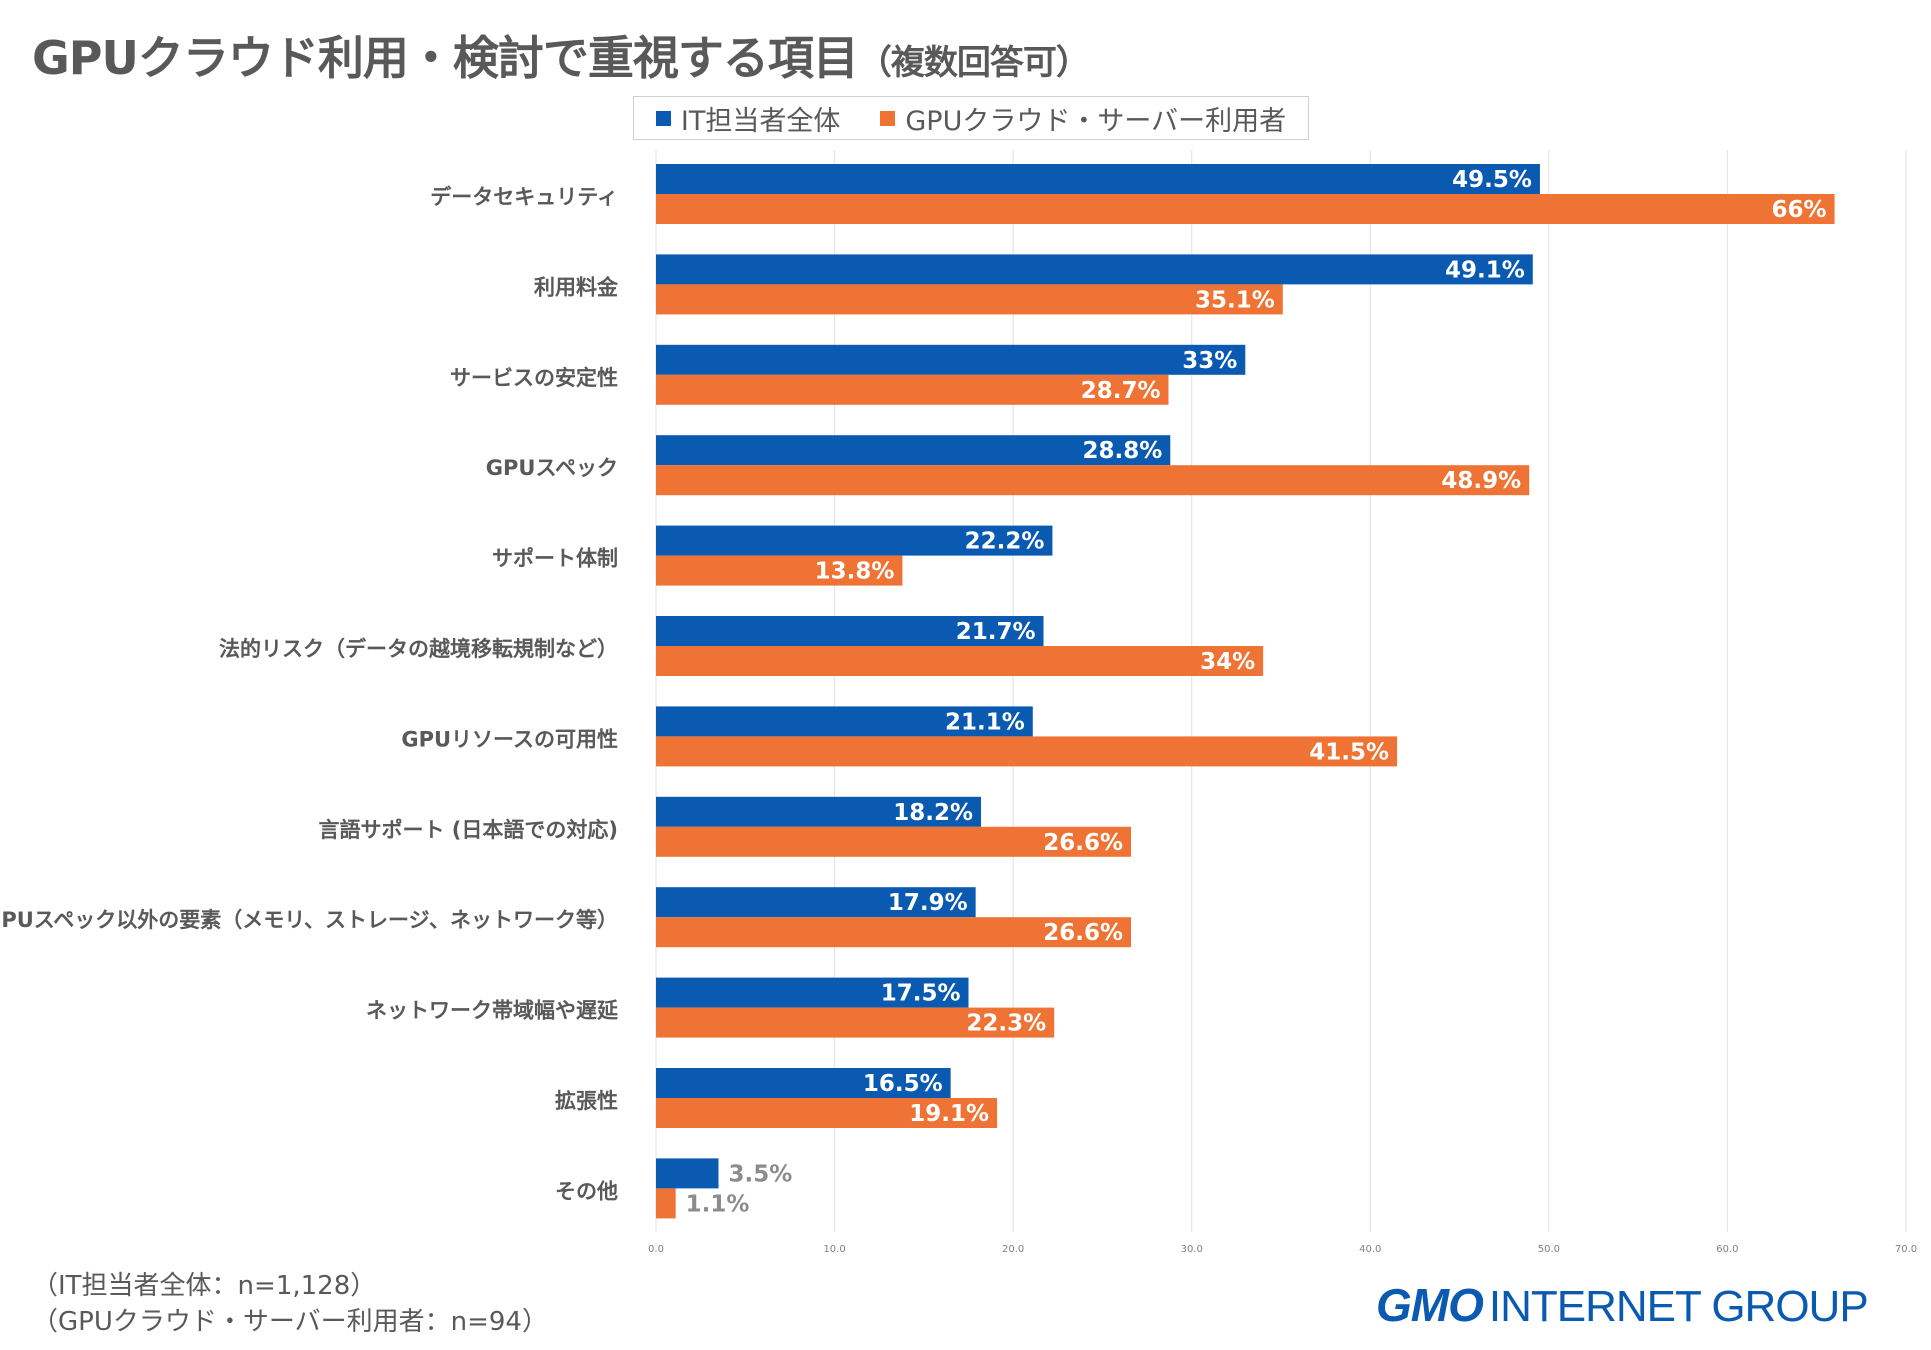  Describe the element at coordinates (204, 1286) in the screenshot. I see `note-all: （IT担当者全体：n=1,128）` at that location.